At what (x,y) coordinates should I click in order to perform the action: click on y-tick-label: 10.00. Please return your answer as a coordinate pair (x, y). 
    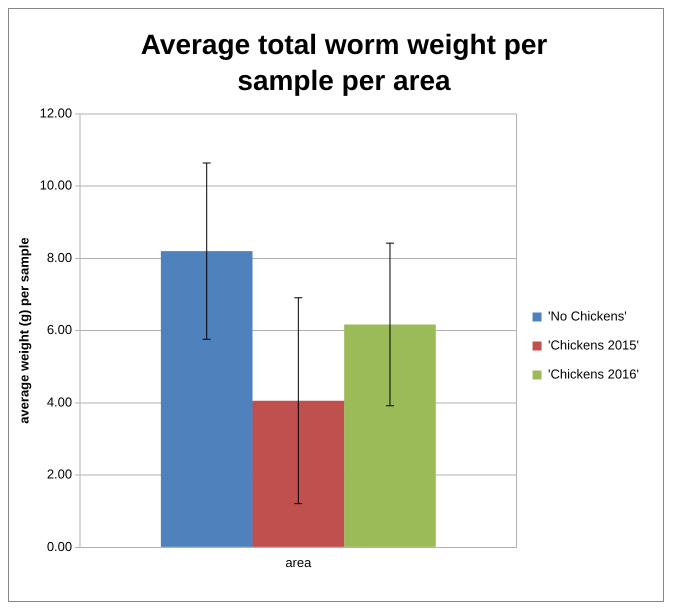
    Looking at the image, I should click on (56, 185).